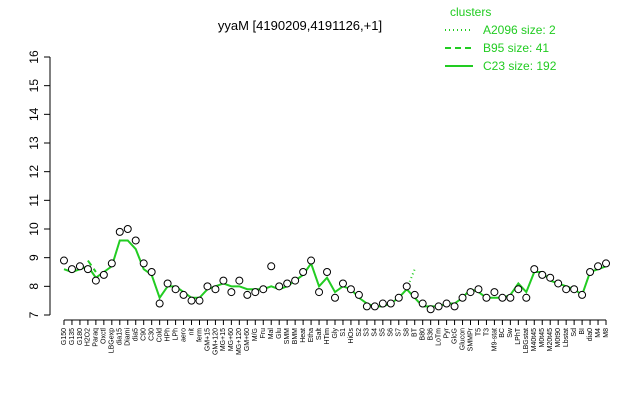  I want to click on chart-title: yyaM [4190209,4191126,+1], so click(300, 25).